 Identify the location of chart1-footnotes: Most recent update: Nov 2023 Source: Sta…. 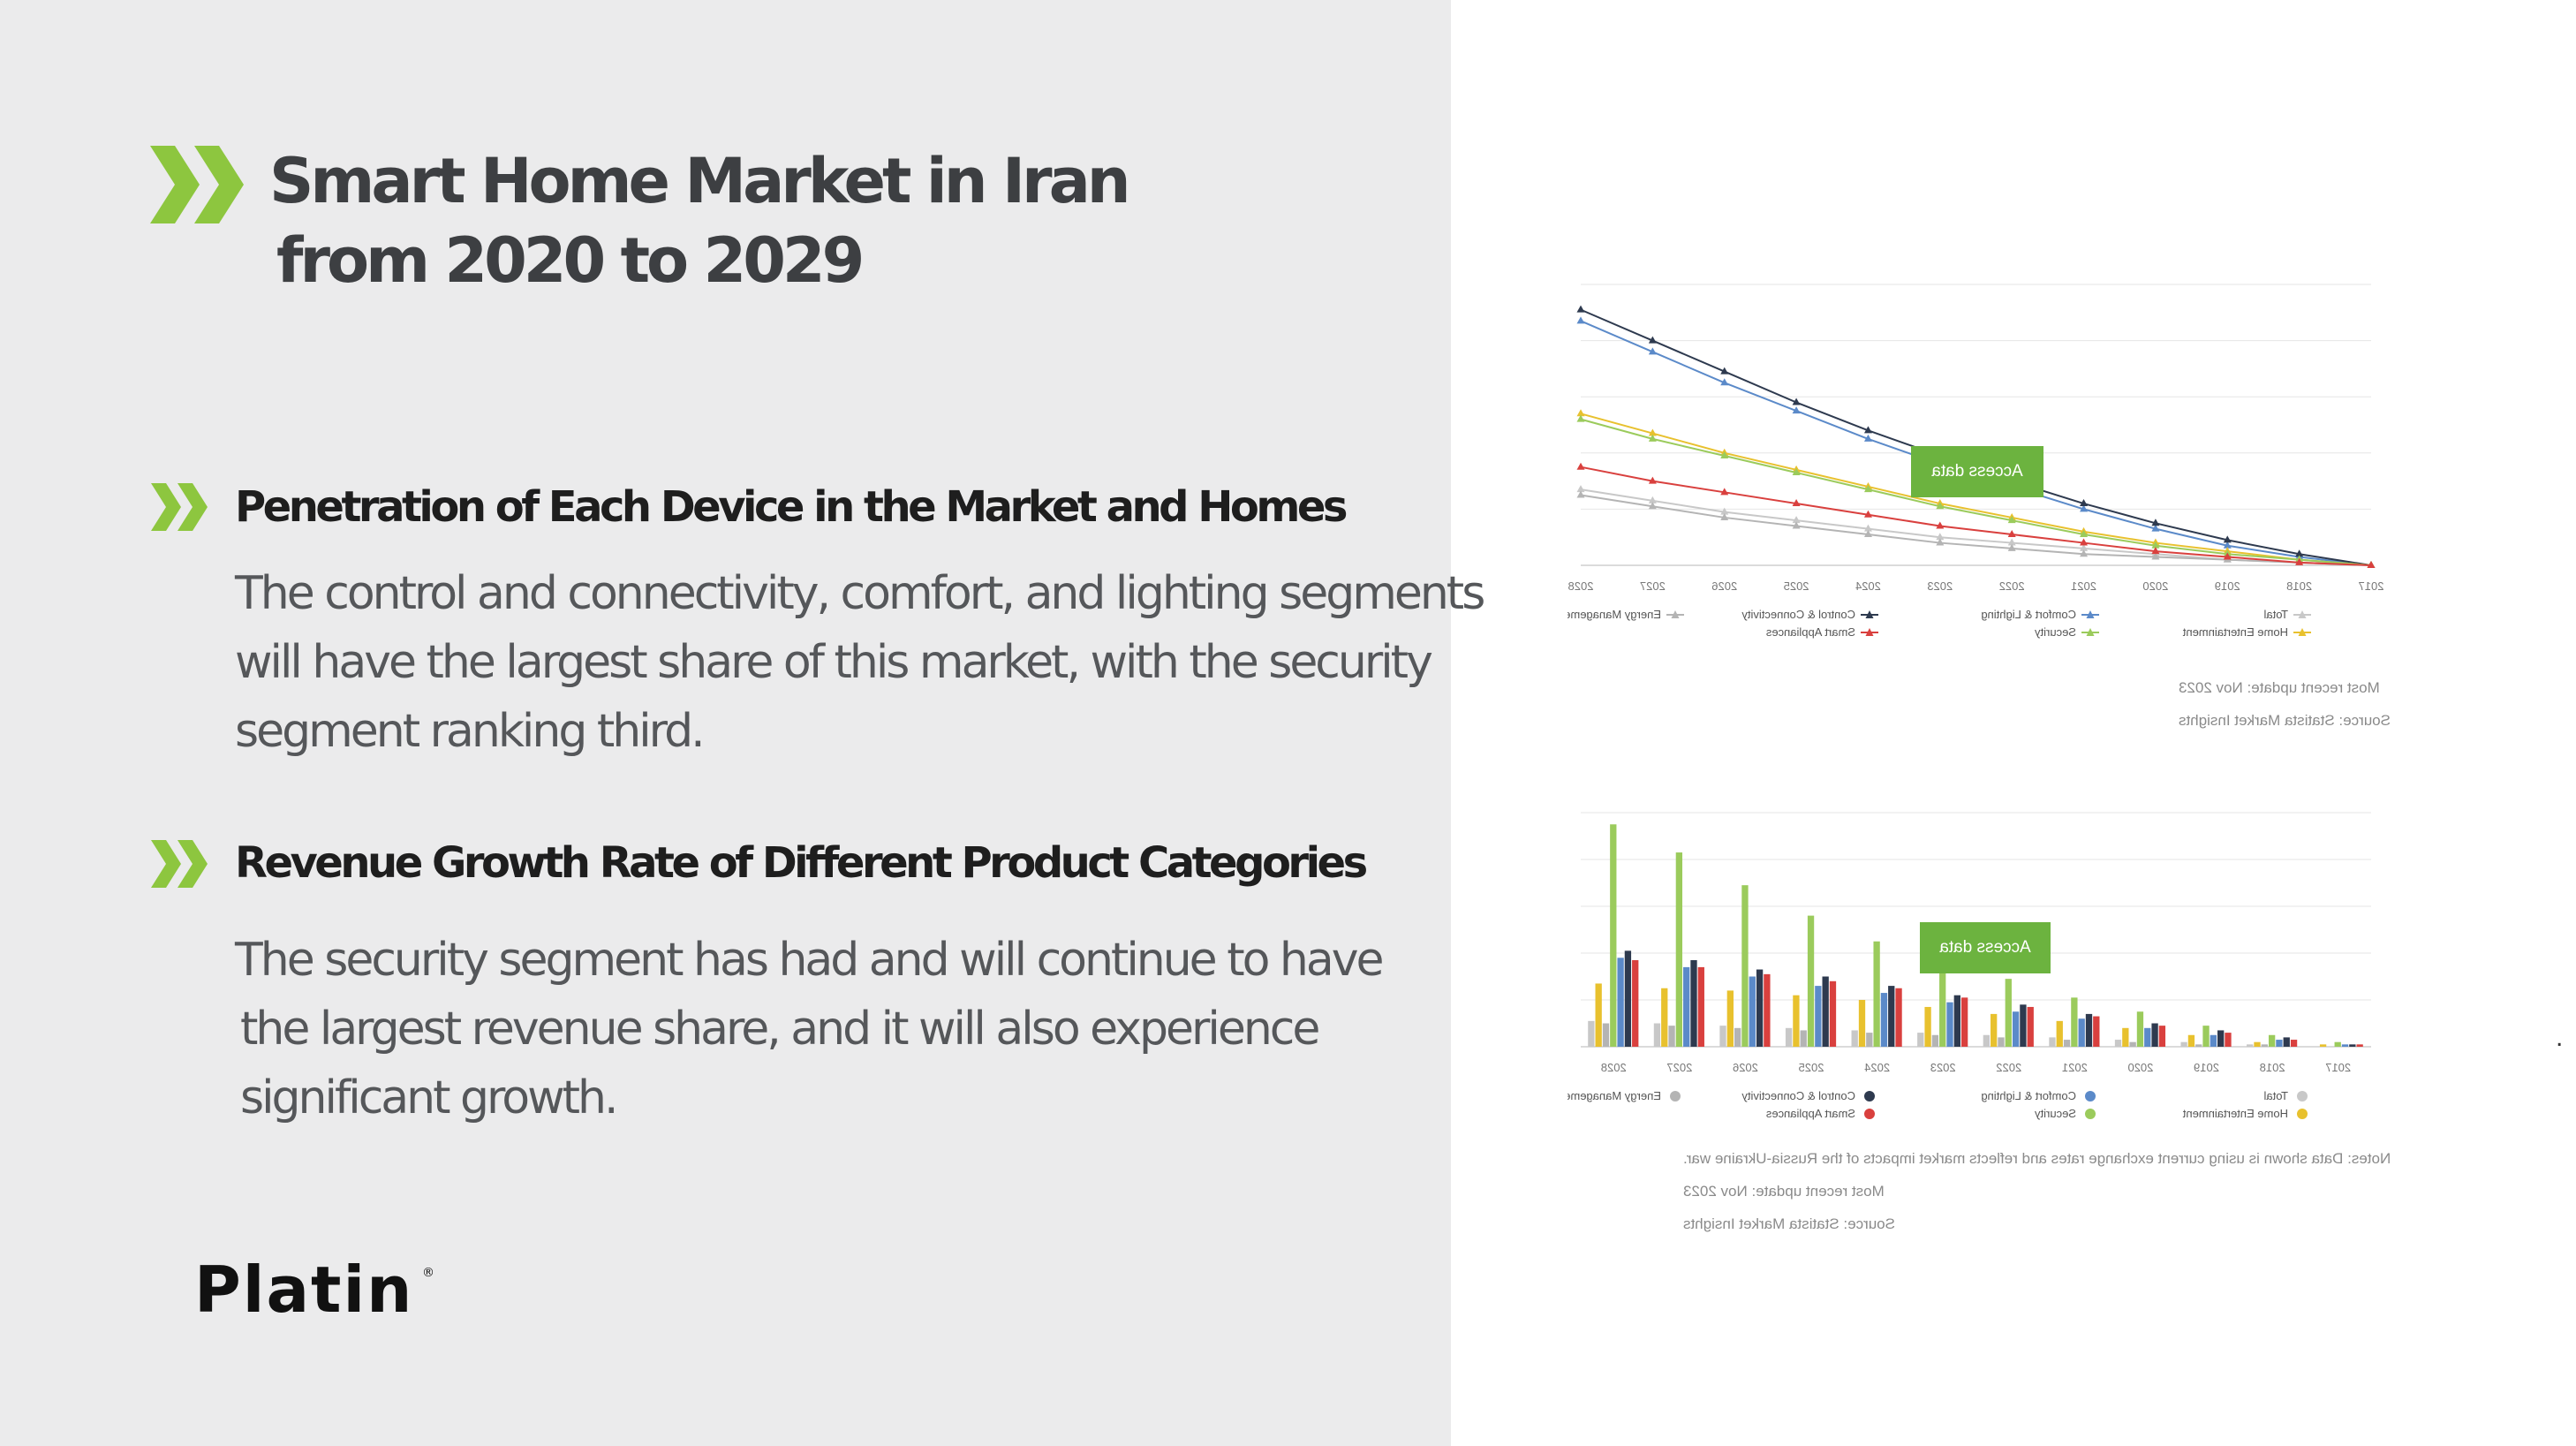
(2285, 704).